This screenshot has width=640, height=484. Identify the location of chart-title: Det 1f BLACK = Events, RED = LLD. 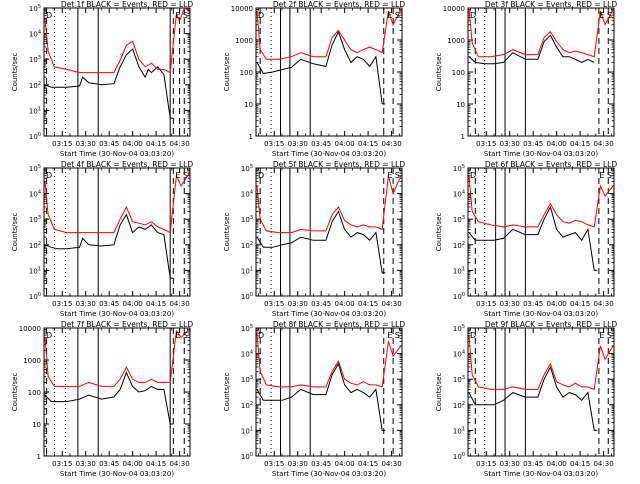
(127, 4).